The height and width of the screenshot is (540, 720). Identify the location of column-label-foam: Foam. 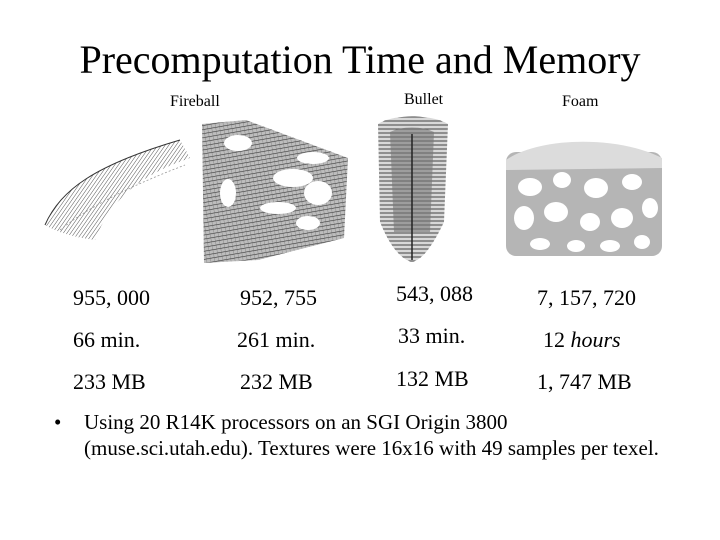
(580, 101).